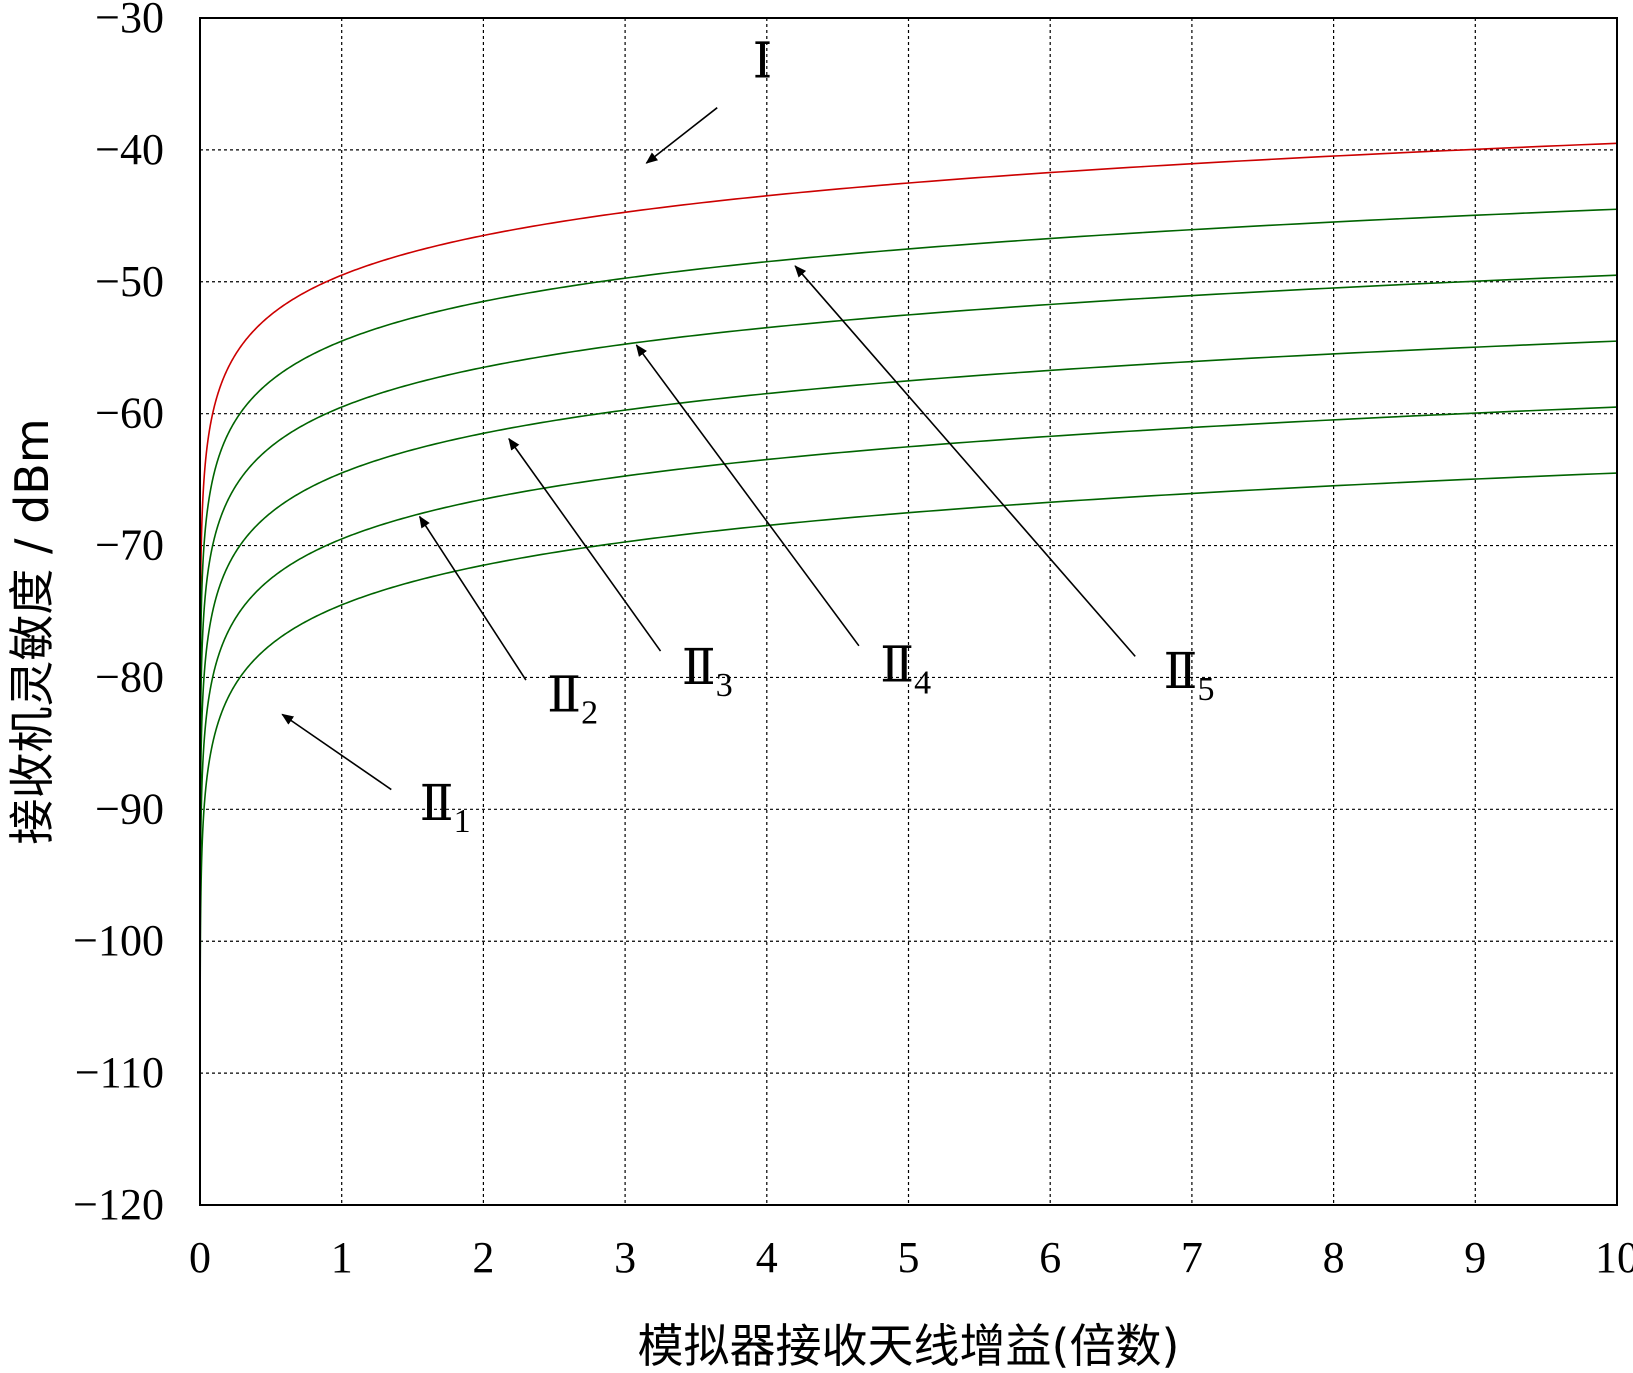  Describe the element at coordinates (445, 807) in the screenshot. I see `annotation-II1-label: Ⅱ1` at that location.